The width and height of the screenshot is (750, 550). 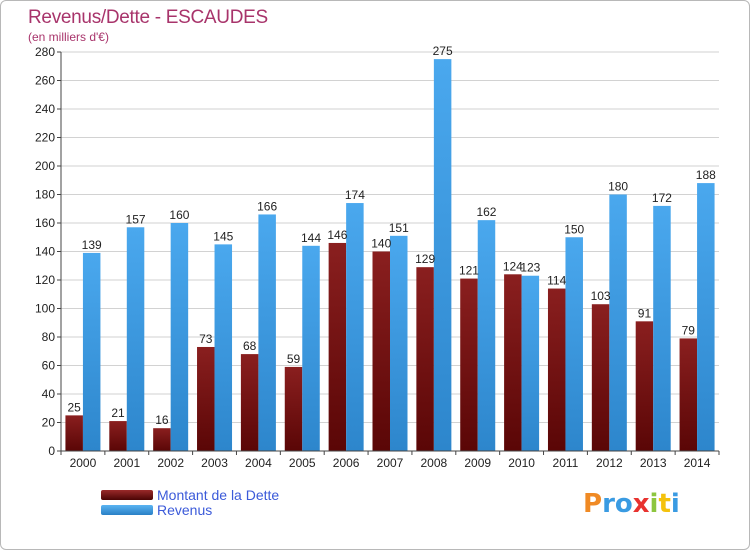 What do you see at coordinates (653, 463) in the screenshot?
I see `x-tick-label: 2013` at bounding box center [653, 463].